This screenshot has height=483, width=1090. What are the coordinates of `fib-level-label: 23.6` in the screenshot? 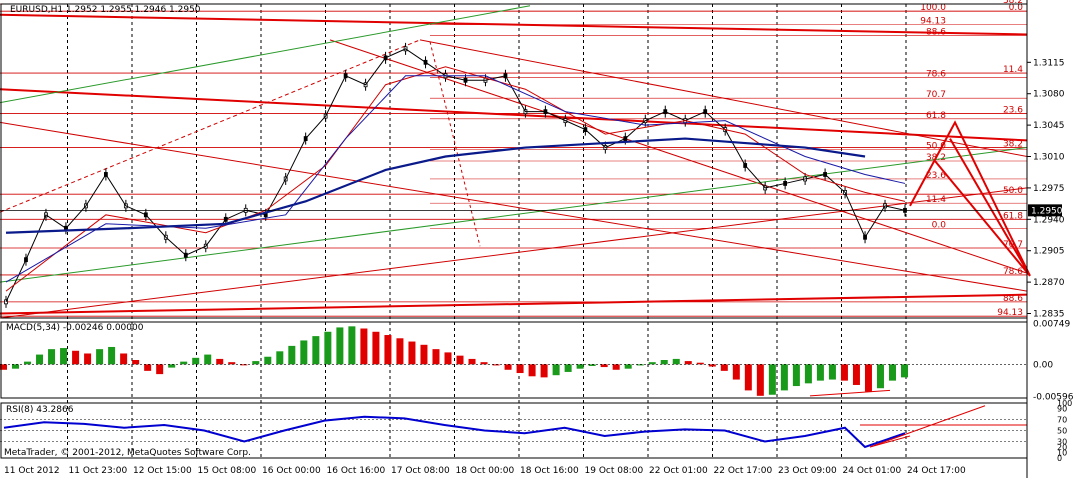 It's located at (1013, 110).